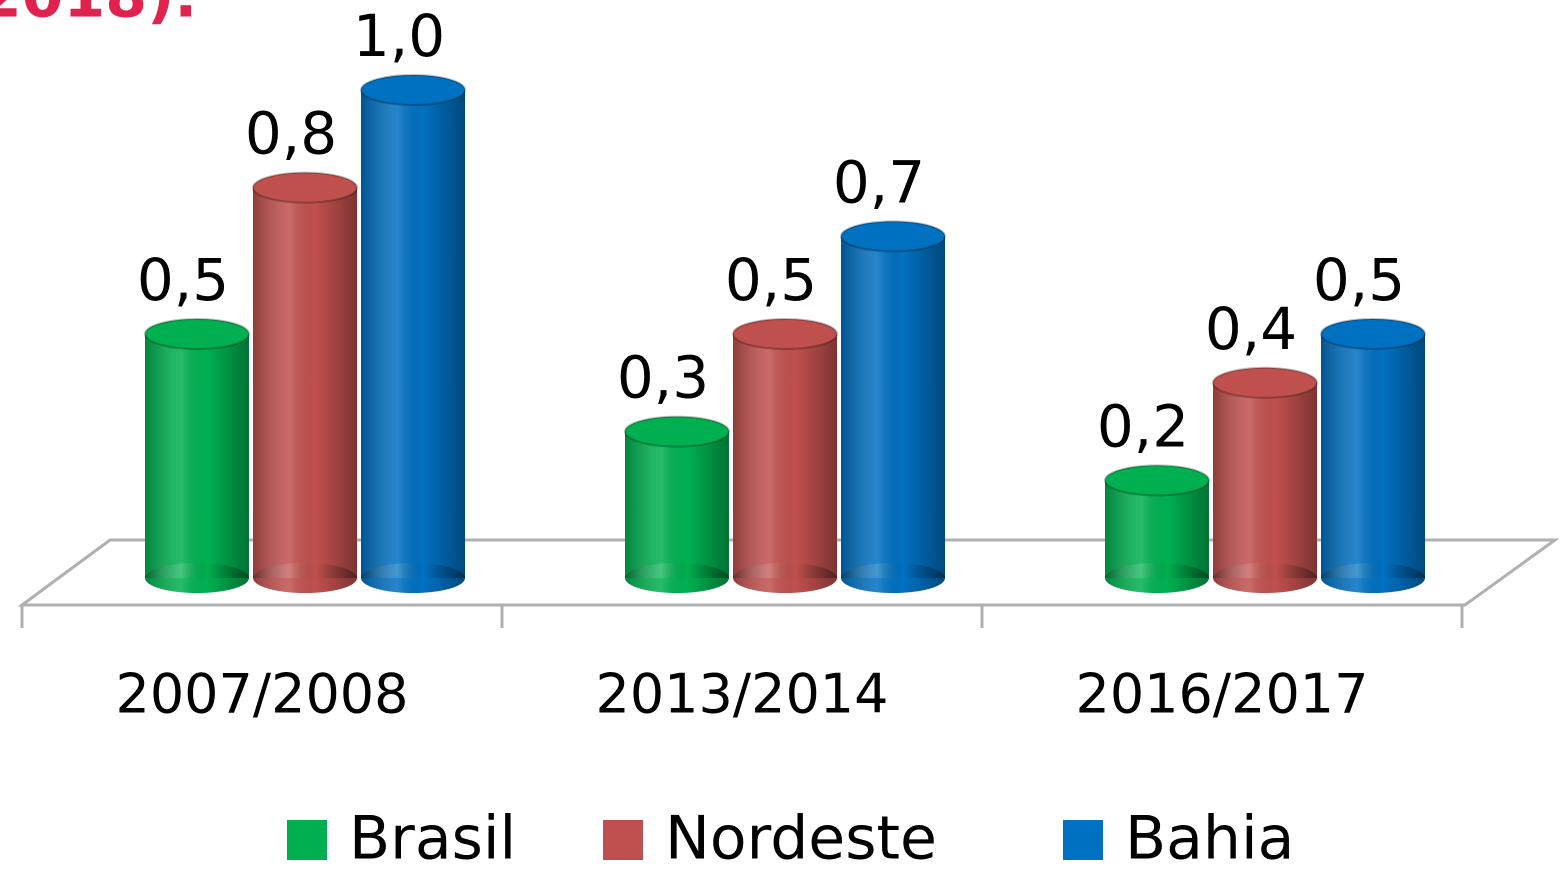  Describe the element at coordinates (879, 183) in the screenshot. I see `data-label: 0,7` at that location.